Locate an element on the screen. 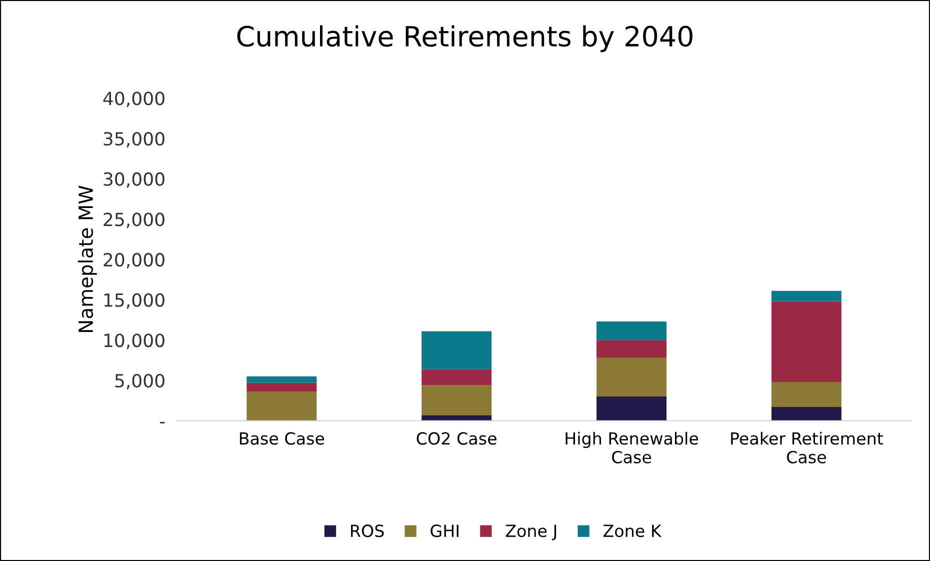 The height and width of the screenshot is (561, 930). x-tick-label: High Renewable Case is located at coordinates (632, 448).